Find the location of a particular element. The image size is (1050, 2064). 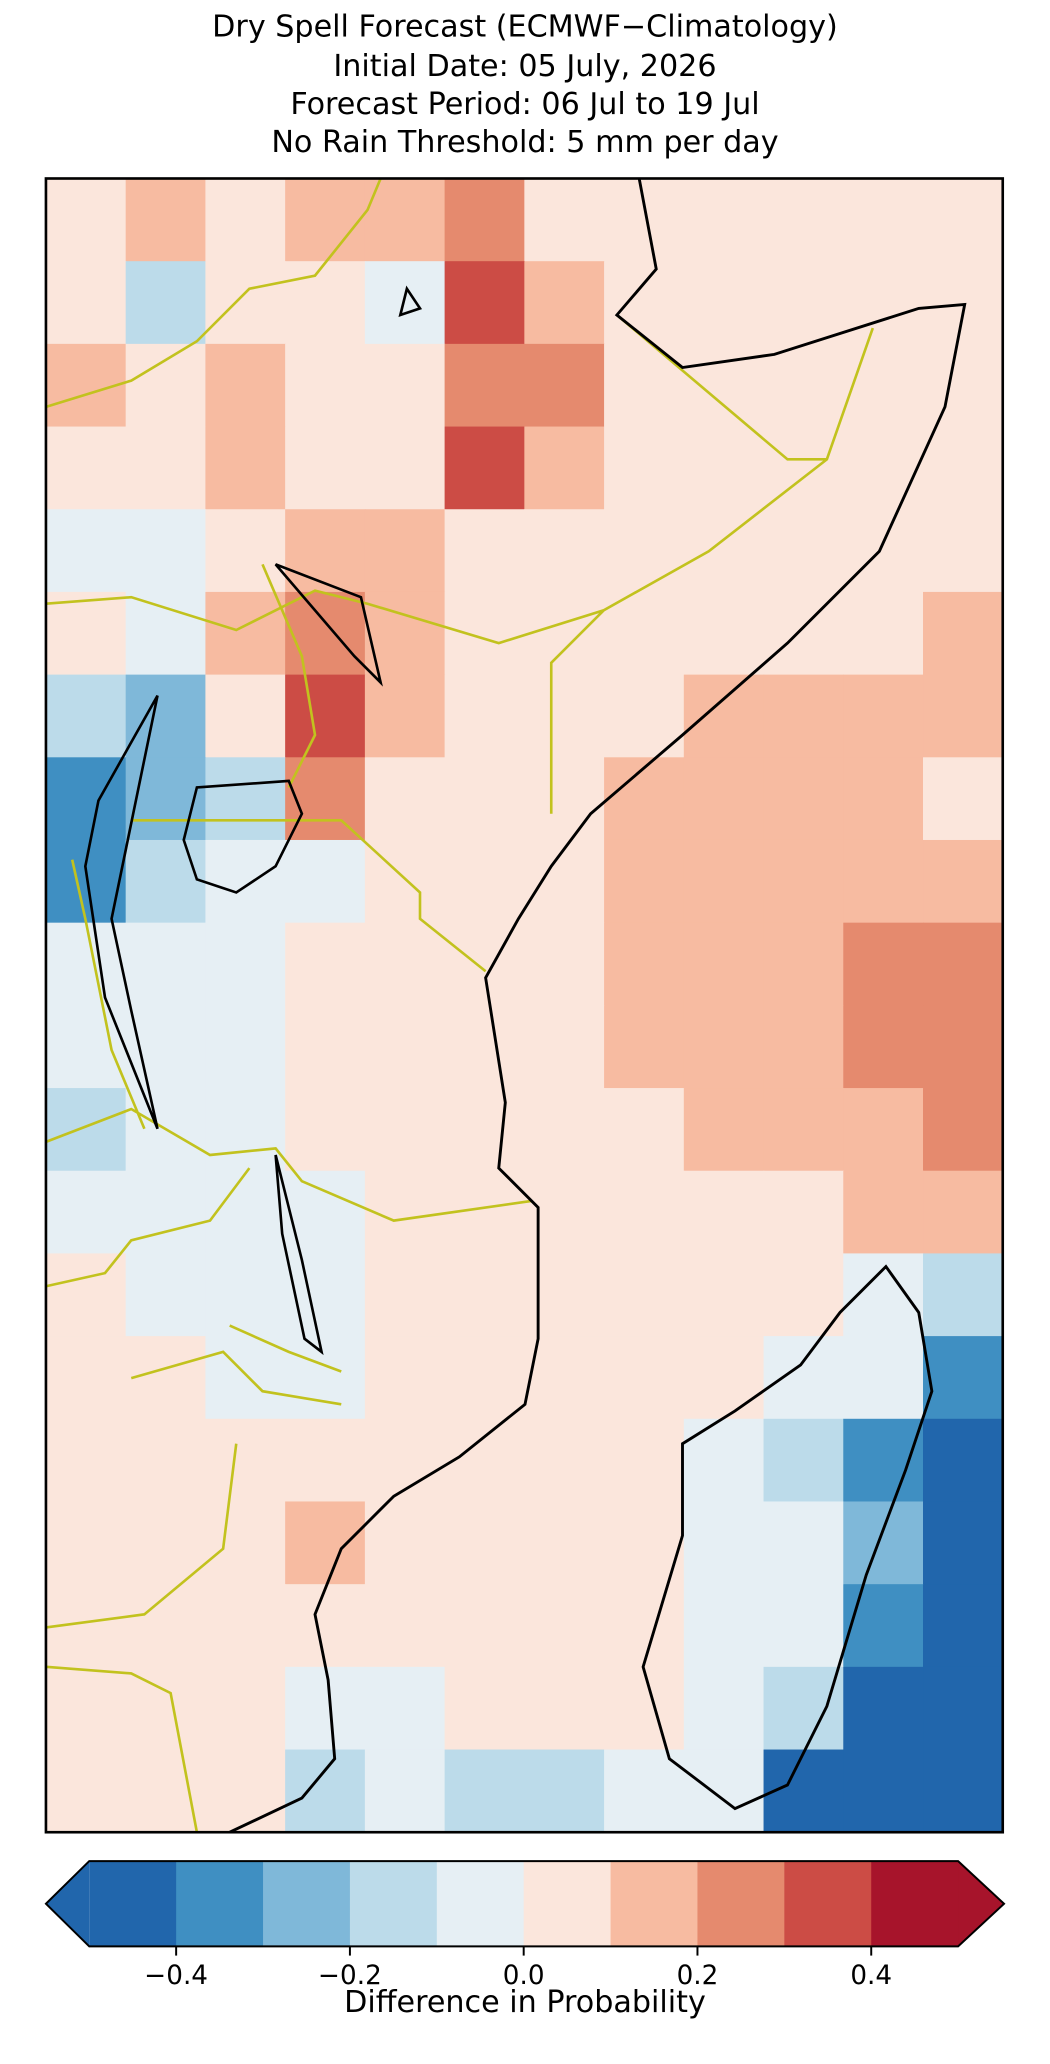

colorbar: −0.4 −0.2 0.0 0.2 0.4 is located at coordinates (525, 1925).